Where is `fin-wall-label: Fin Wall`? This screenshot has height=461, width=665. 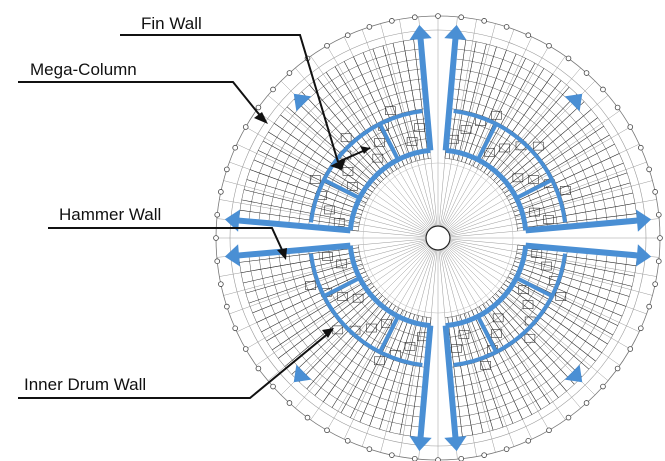 fin-wall-label: Fin Wall is located at coordinates (171, 23).